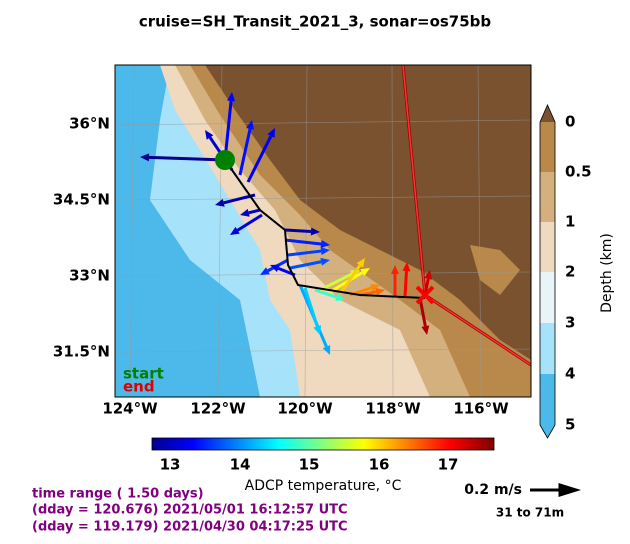  Describe the element at coordinates (448, 465) in the screenshot. I see `temp-tick: 17` at that location.